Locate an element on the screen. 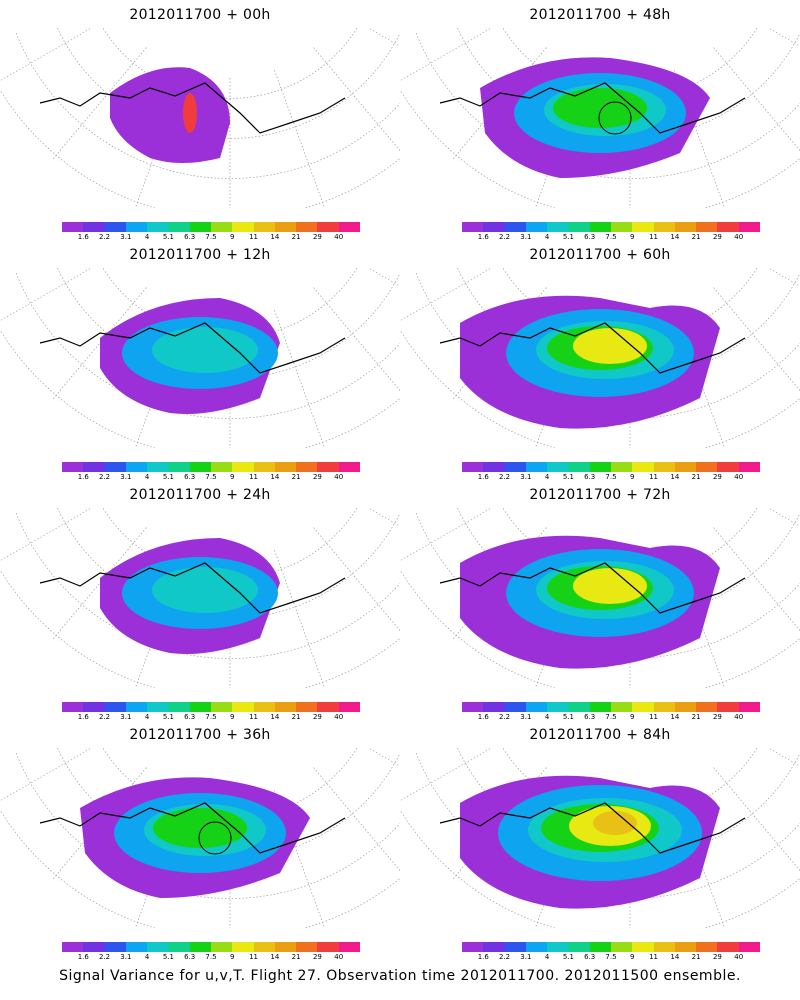  panel-title: 2012011700 + 12h is located at coordinates (200, 255).